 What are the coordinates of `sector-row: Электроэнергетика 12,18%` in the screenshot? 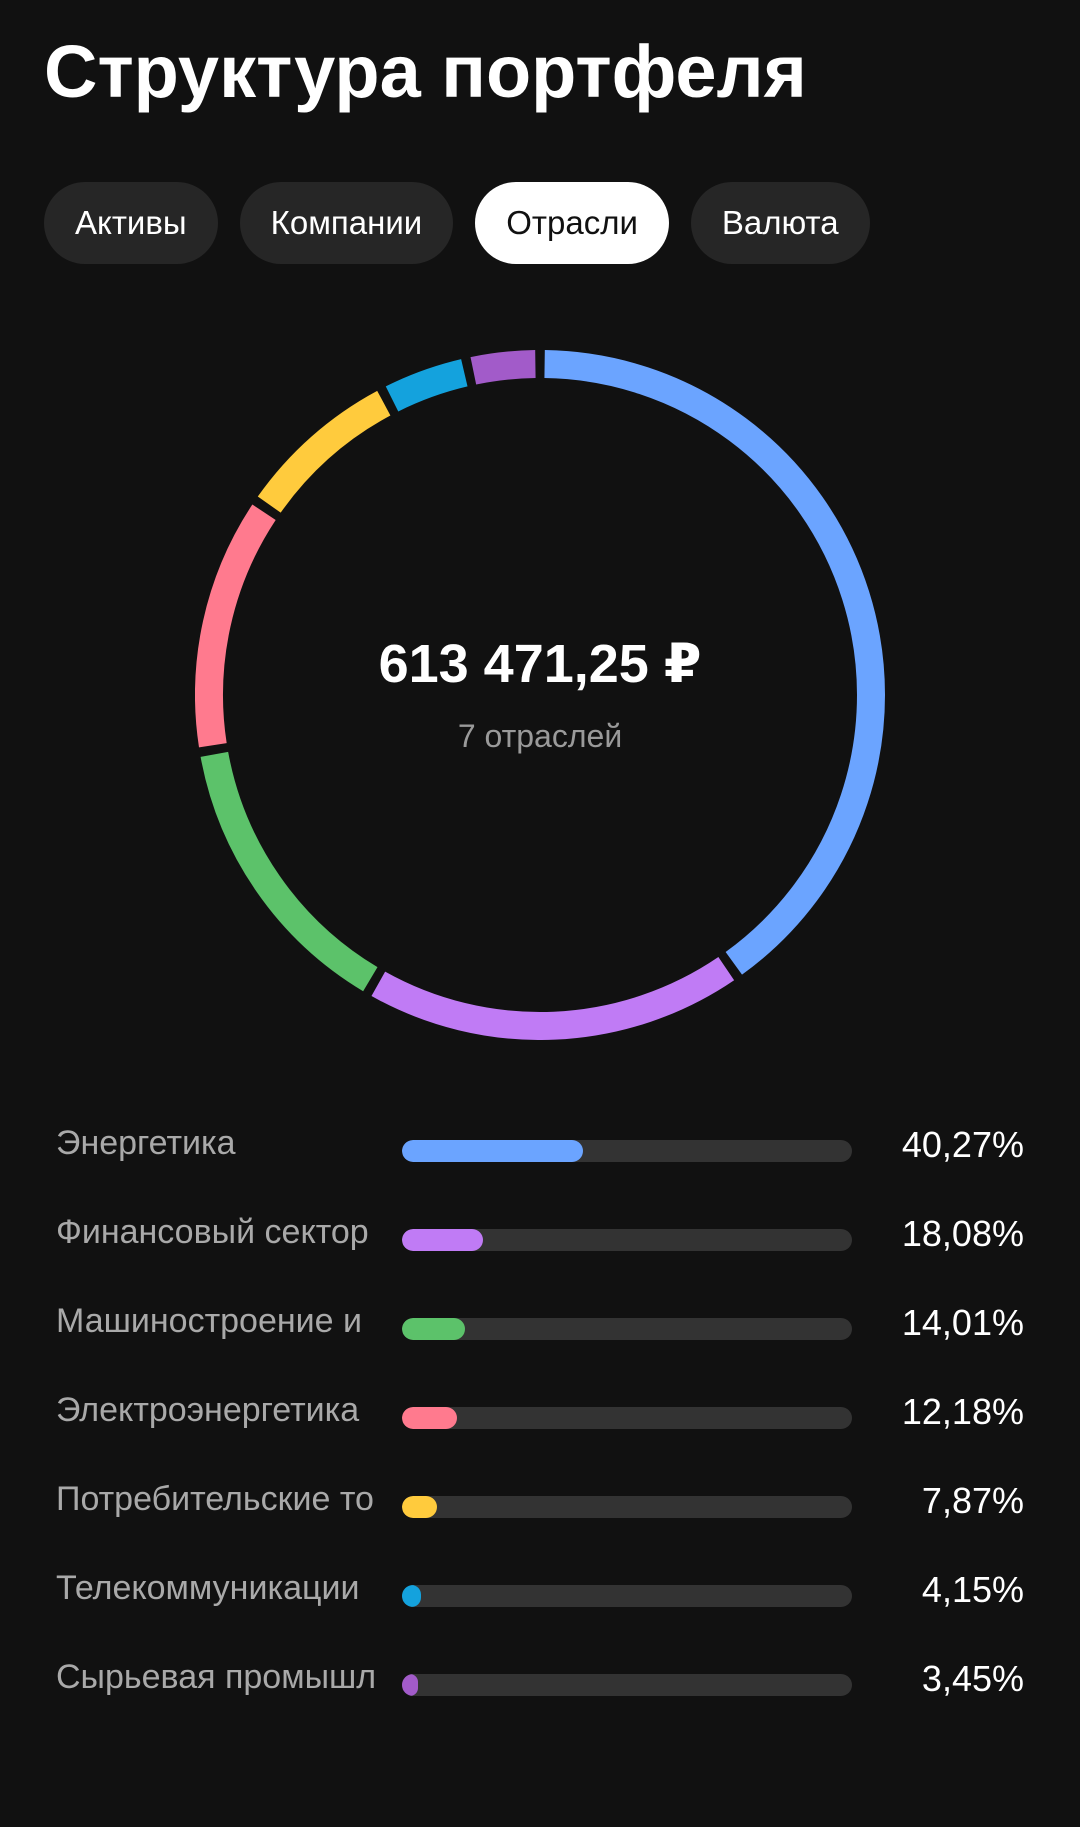 It's located at (540, 1419).